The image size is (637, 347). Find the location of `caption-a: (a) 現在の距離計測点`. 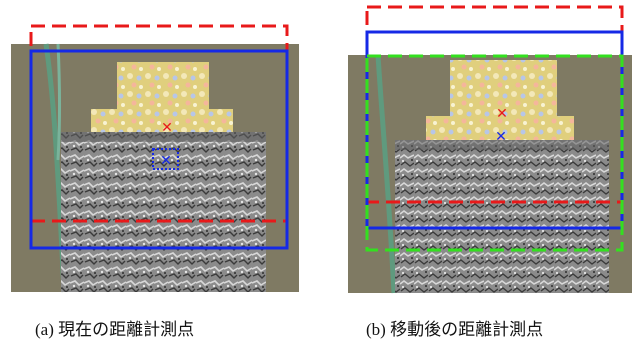

caption-a: (a) 現在の距離計測点 is located at coordinates (115, 329).